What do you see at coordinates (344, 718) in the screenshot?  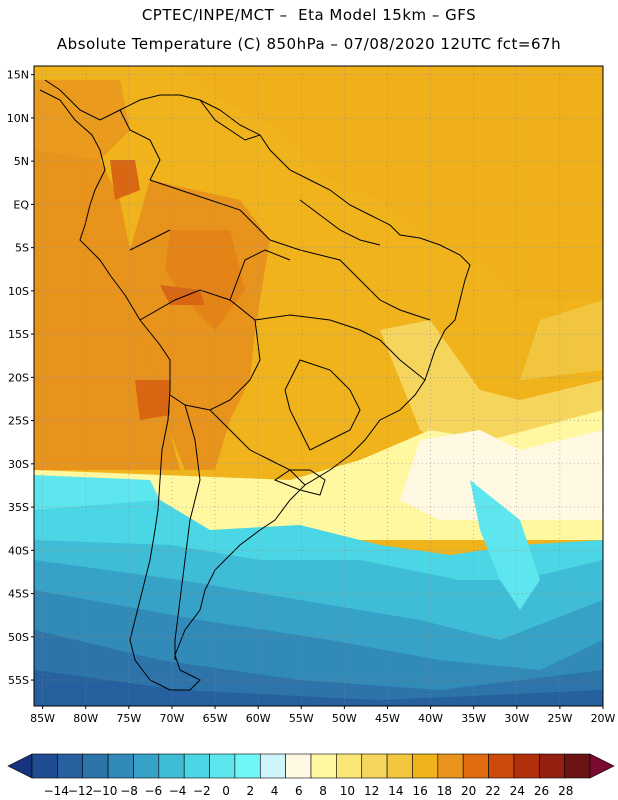 I see `lon-tick-label: 50W` at bounding box center [344, 718].